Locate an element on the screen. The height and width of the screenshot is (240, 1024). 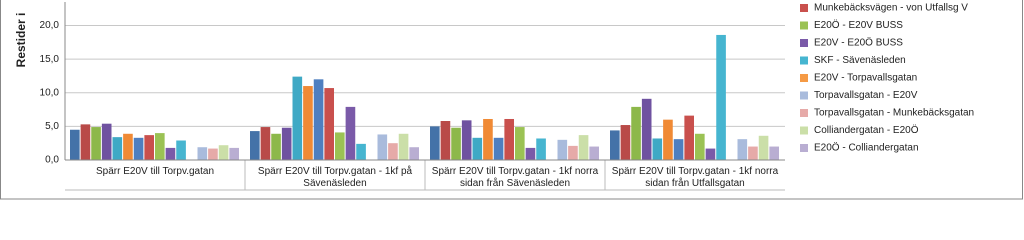
legend-label: E20V - E20Ö BUSS is located at coordinates (858, 43).